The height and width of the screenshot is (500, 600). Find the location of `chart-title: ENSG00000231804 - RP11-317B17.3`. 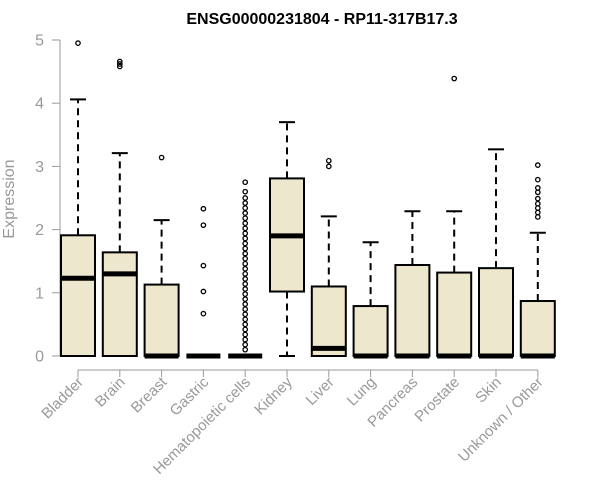

chart-title: ENSG00000231804 - RP11-317B17.3 is located at coordinates (321, 19).